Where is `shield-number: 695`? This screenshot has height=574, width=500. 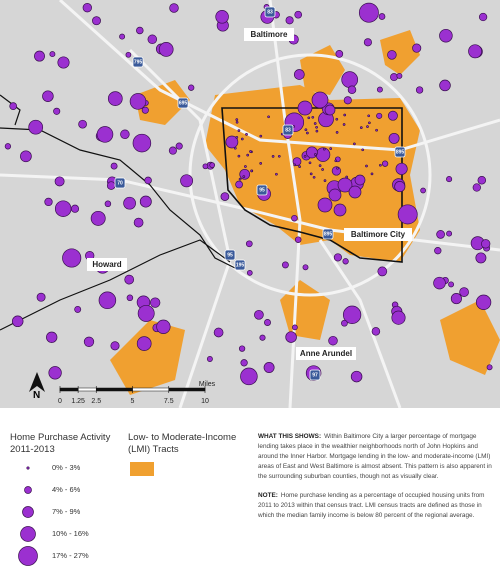 shield-number: 695 is located at coordinates (183, 103).